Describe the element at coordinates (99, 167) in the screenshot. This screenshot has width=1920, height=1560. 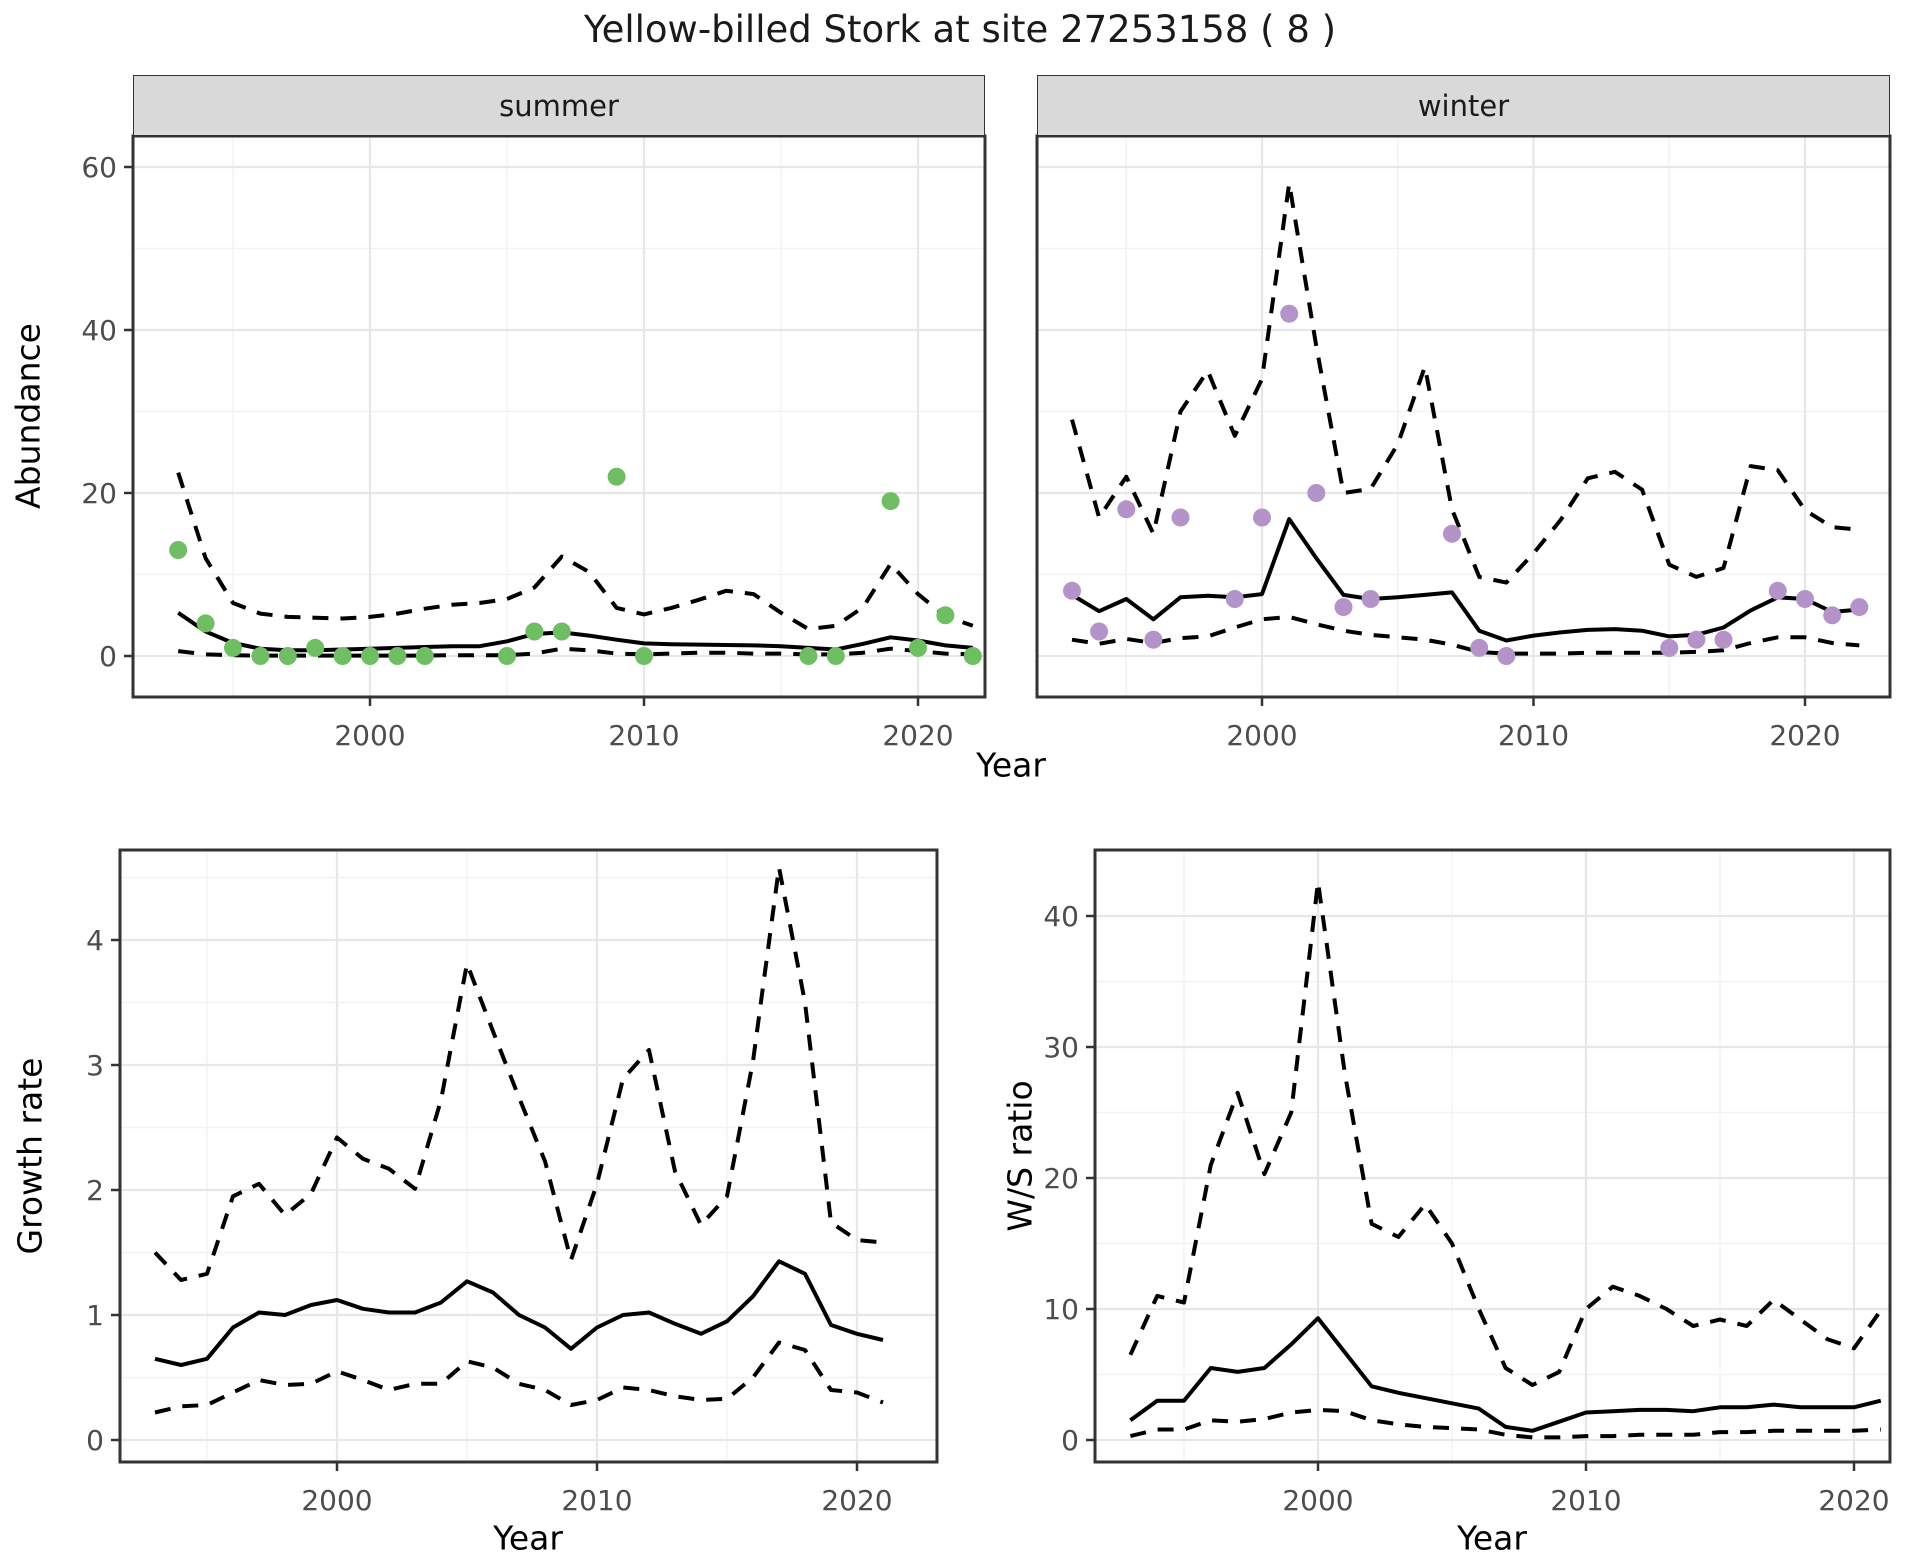
I see `y-tick-label: 60` at that location.